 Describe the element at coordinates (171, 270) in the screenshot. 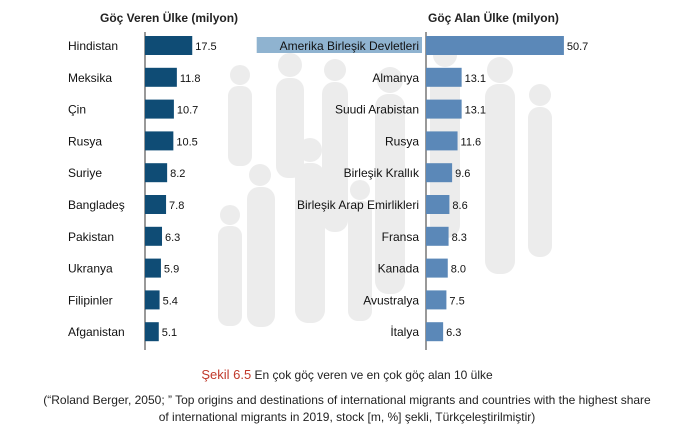

I see `left-value-label: 5.9` at that location.